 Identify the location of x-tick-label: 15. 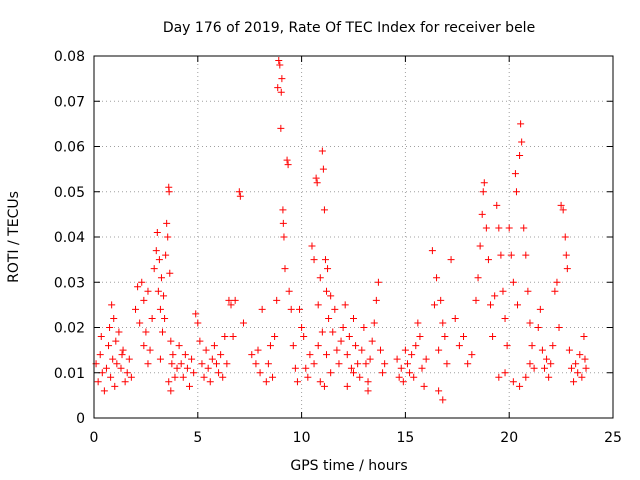
(405, 438).